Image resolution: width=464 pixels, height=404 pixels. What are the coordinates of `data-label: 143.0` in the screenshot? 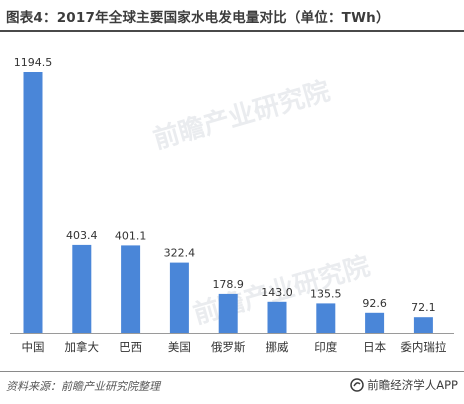 It's located at (277, 292).